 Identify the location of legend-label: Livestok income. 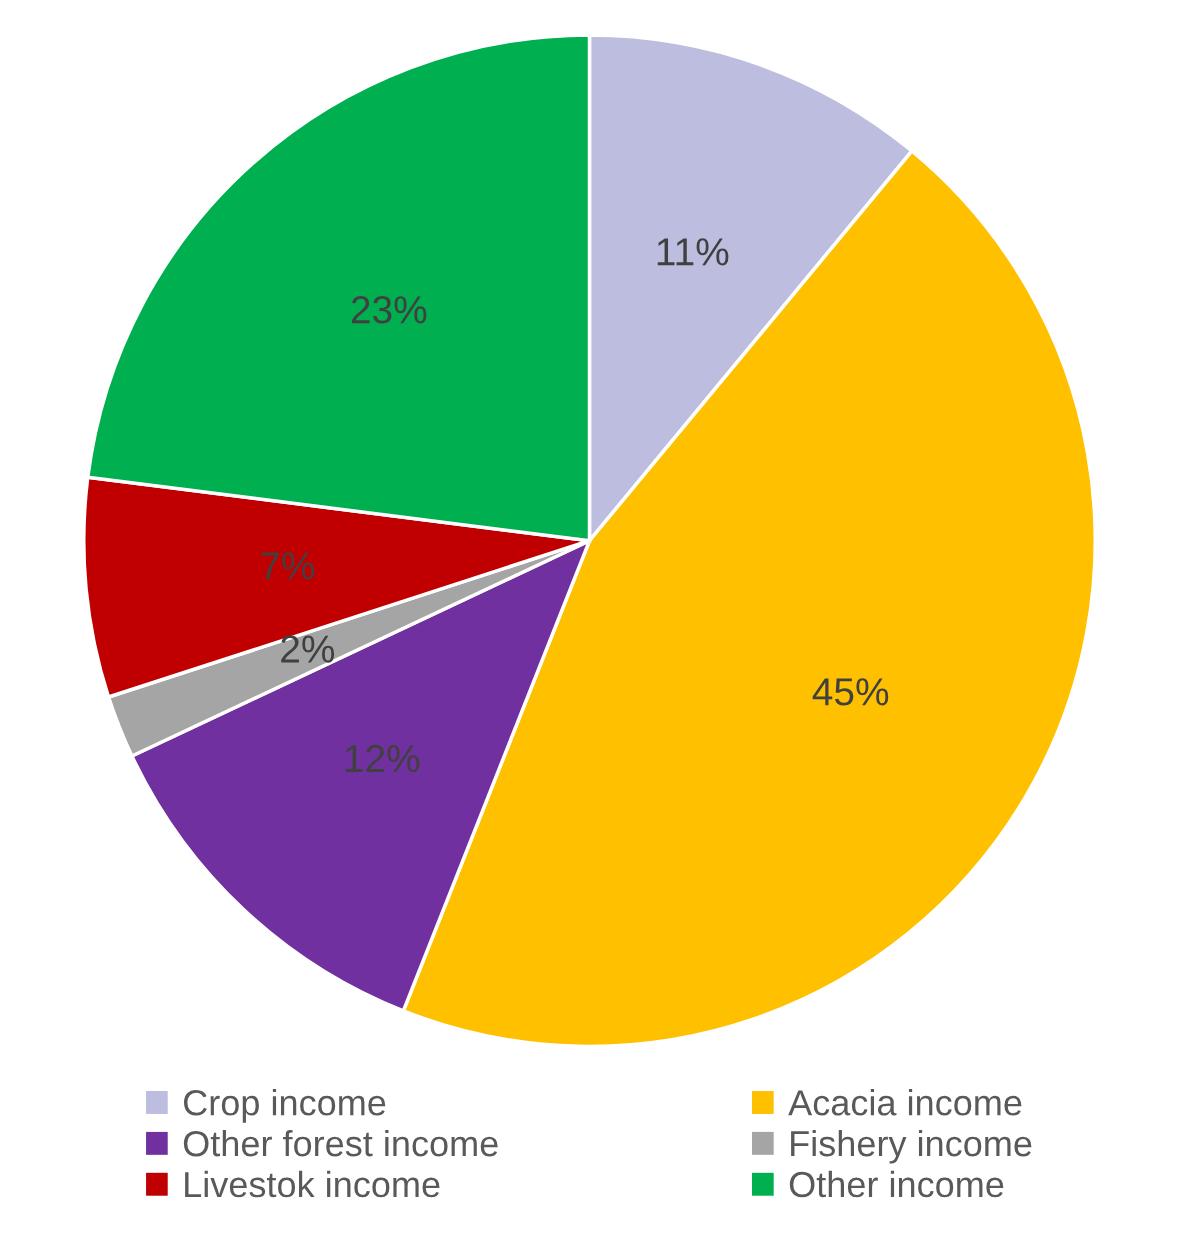
(312, 1184).